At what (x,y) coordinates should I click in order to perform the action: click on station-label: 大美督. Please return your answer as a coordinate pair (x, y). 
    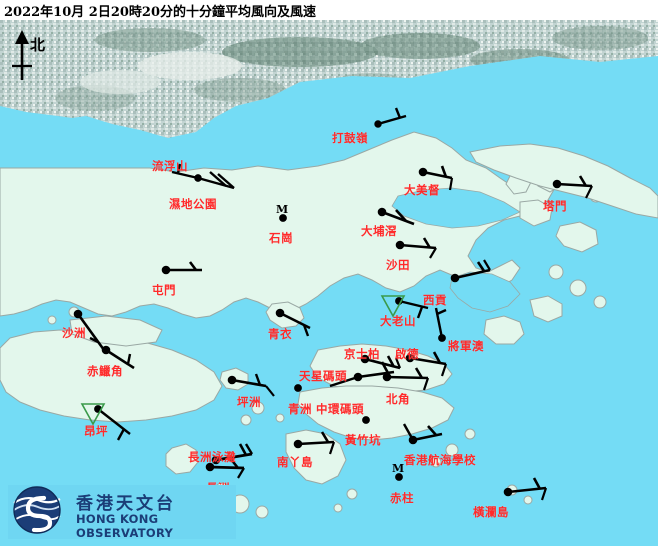
    Looking at the image, I should click on (422, 190).